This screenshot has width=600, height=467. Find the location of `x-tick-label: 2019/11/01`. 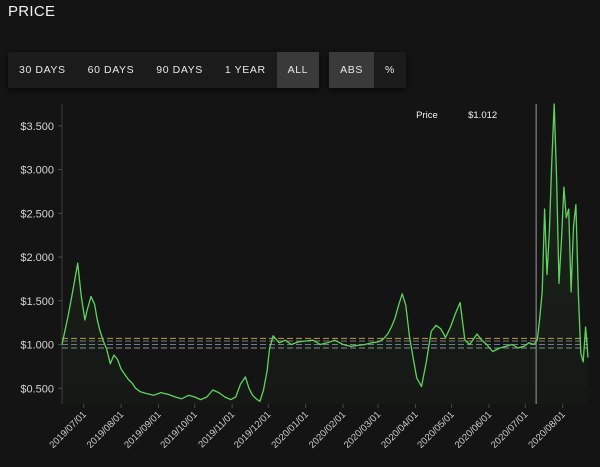

x-tick-label: 2019/11/01 is located at coordinates (216, 429).